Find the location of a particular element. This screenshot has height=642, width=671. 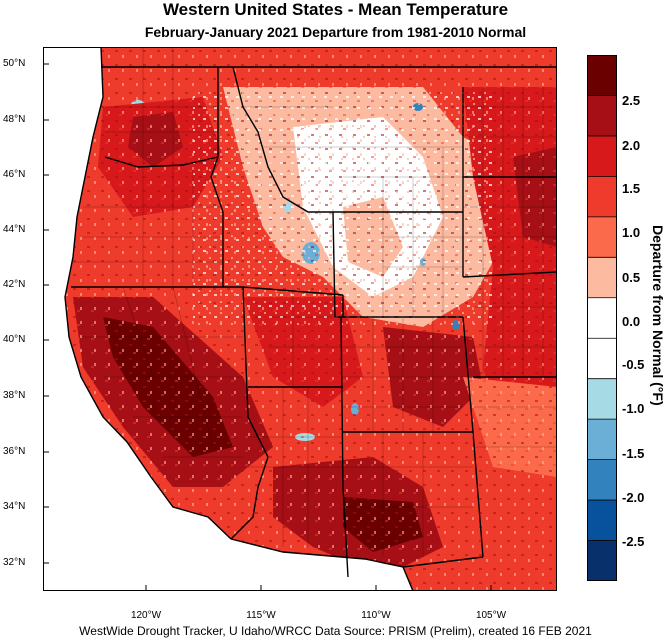

colorbar-tick-label: -1.5 is located at coordinates (633, 453).